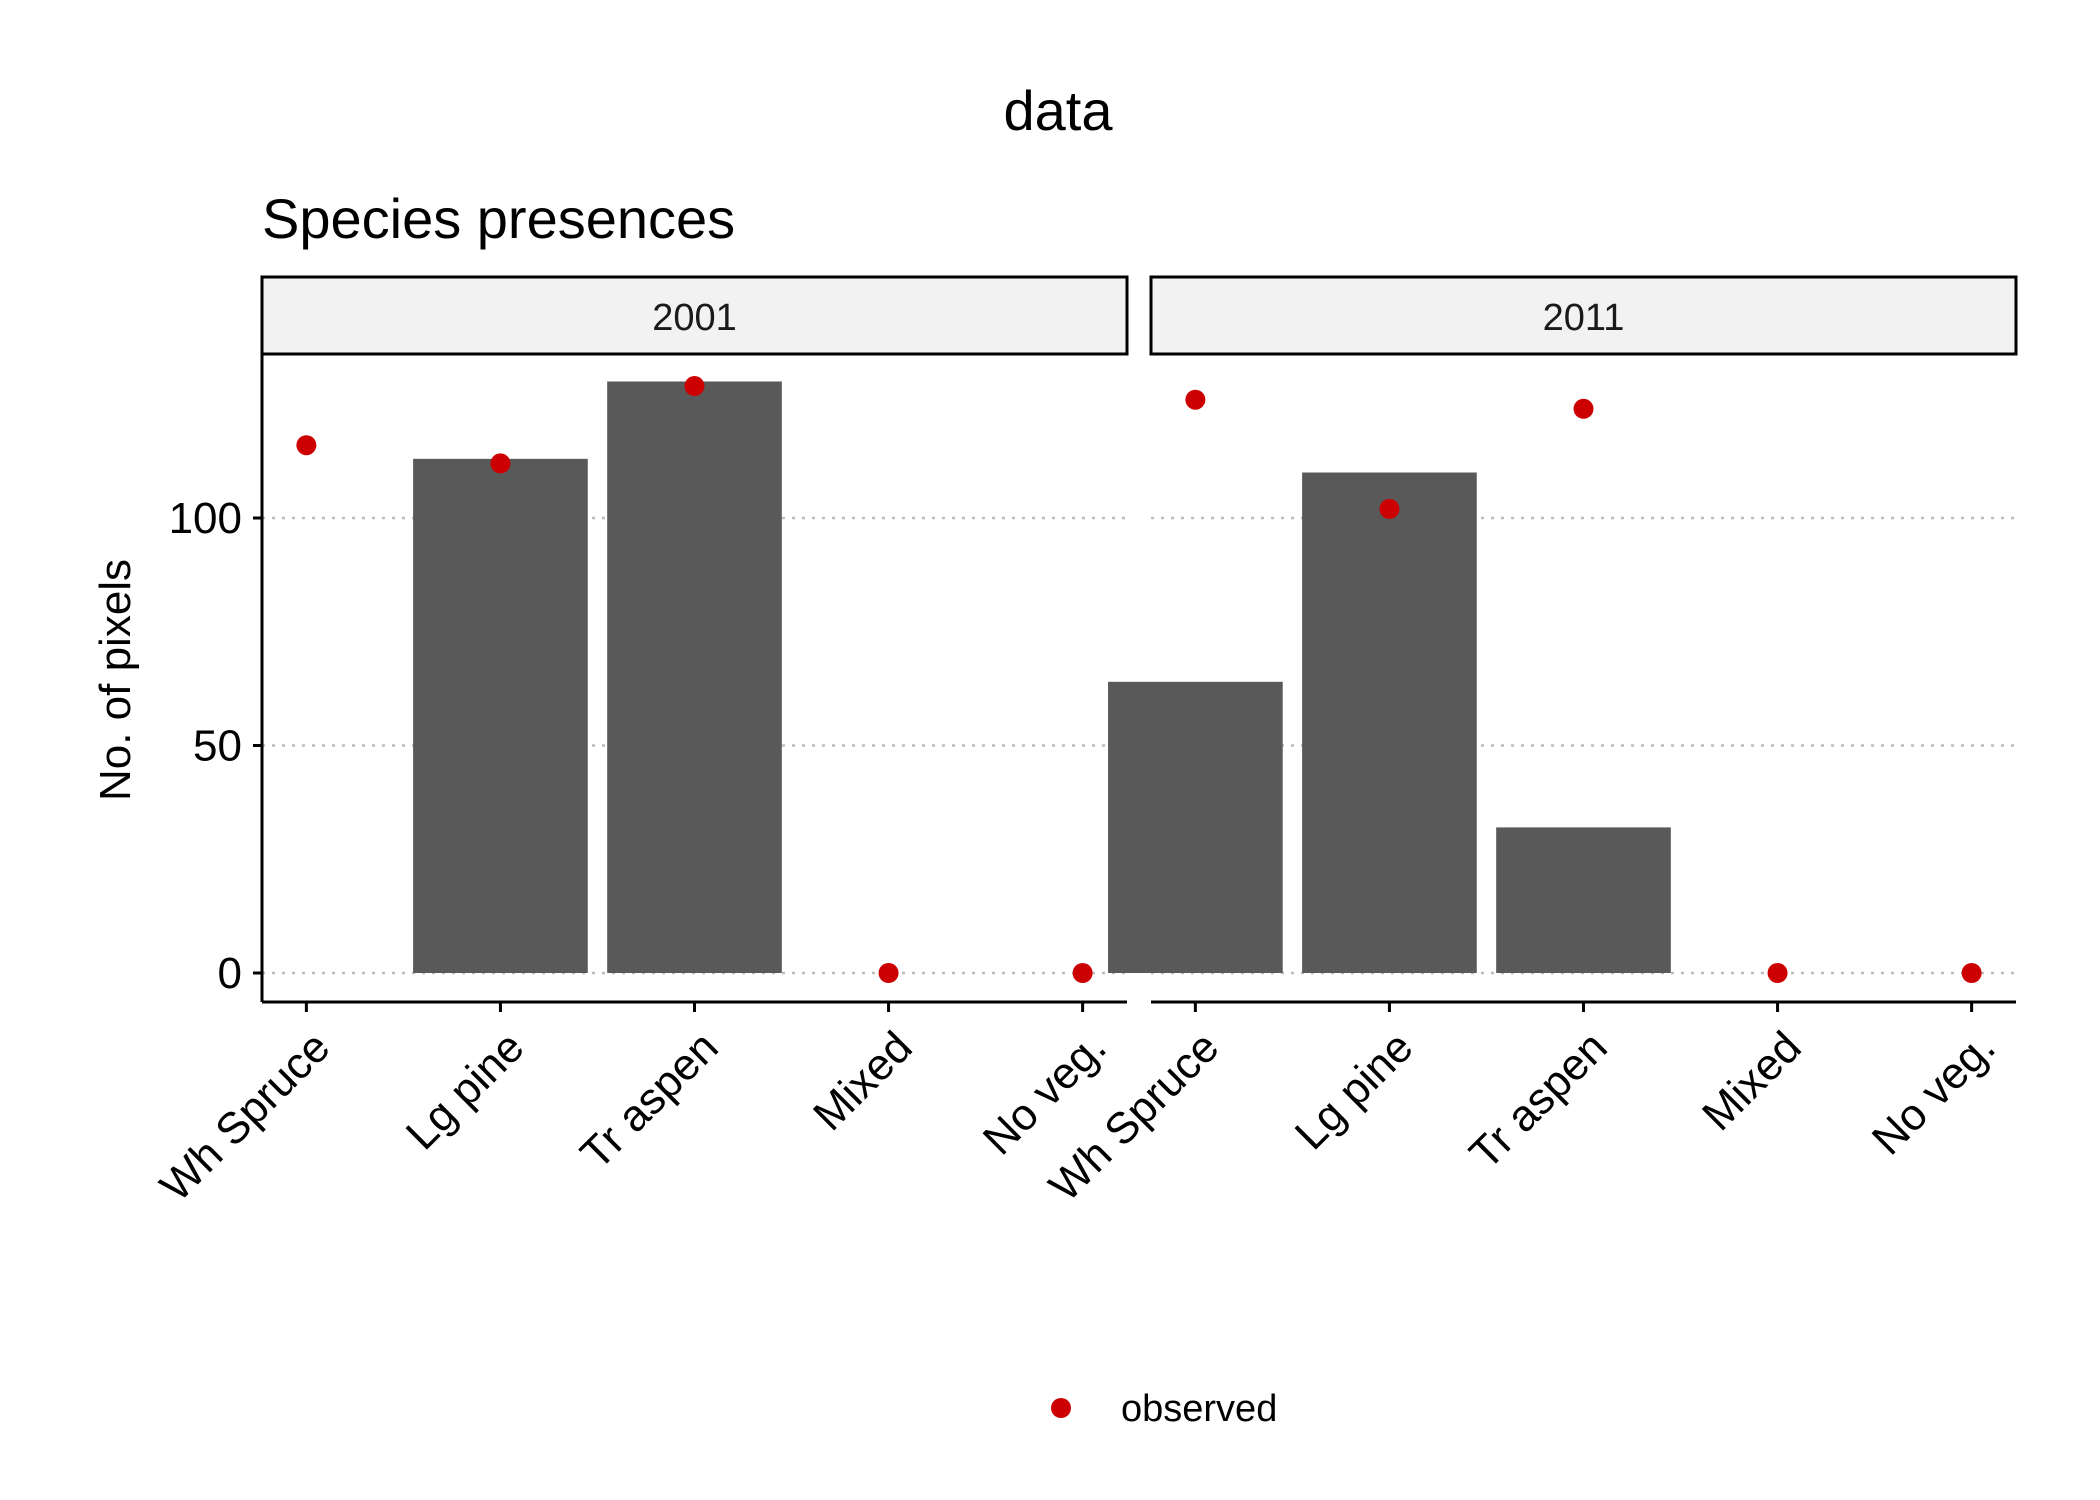 The image size is (2100, 1500). I want to click on chart-title: data, so click(1059, 110).